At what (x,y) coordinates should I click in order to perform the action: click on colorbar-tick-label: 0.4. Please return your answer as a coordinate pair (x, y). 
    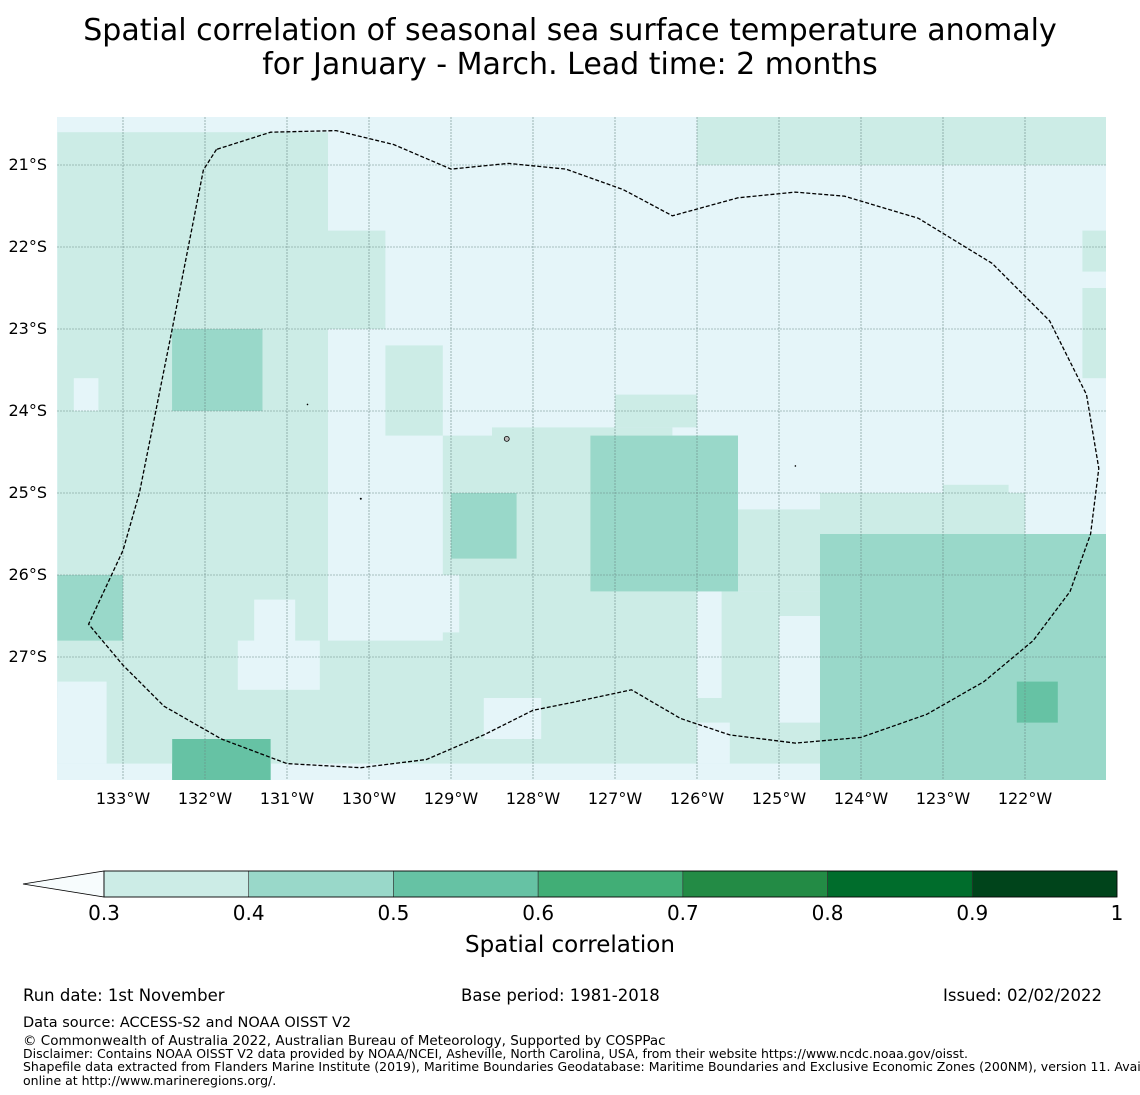
    Looking at the image, I should click on (248, 913).